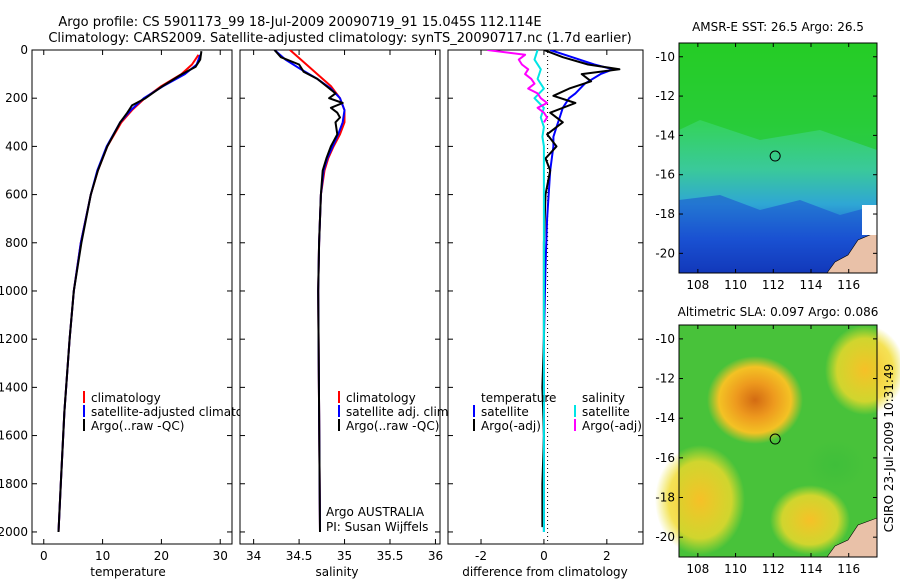 Image resolution: width=900 pixels, height=580 pixels. I want to click on sla-green-patch, so click(835, 465).